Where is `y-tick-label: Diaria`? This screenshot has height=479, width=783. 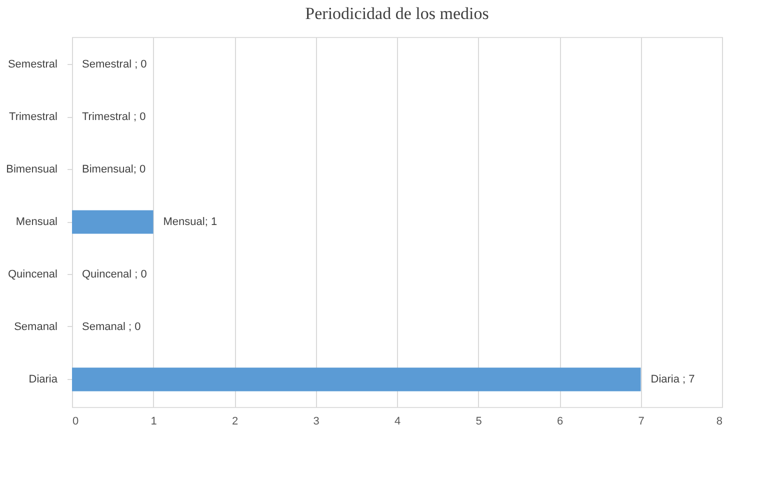
y-tick-label: Diaria is located at coordinates (43, 379).